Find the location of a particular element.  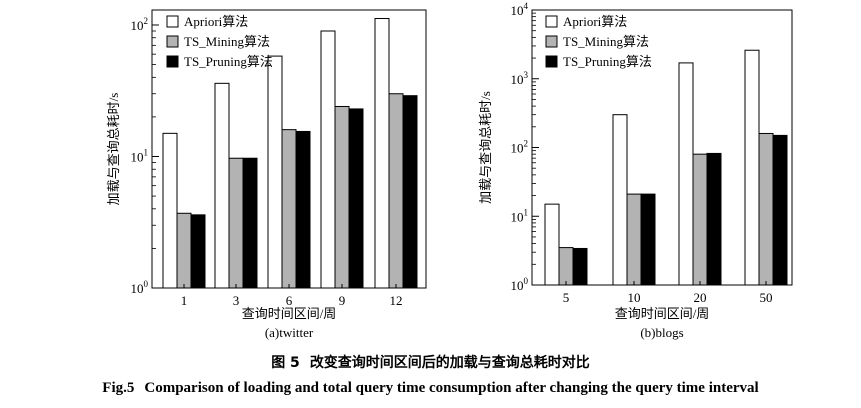

x-tick-label: 10 is located at coordinates (634, 297).